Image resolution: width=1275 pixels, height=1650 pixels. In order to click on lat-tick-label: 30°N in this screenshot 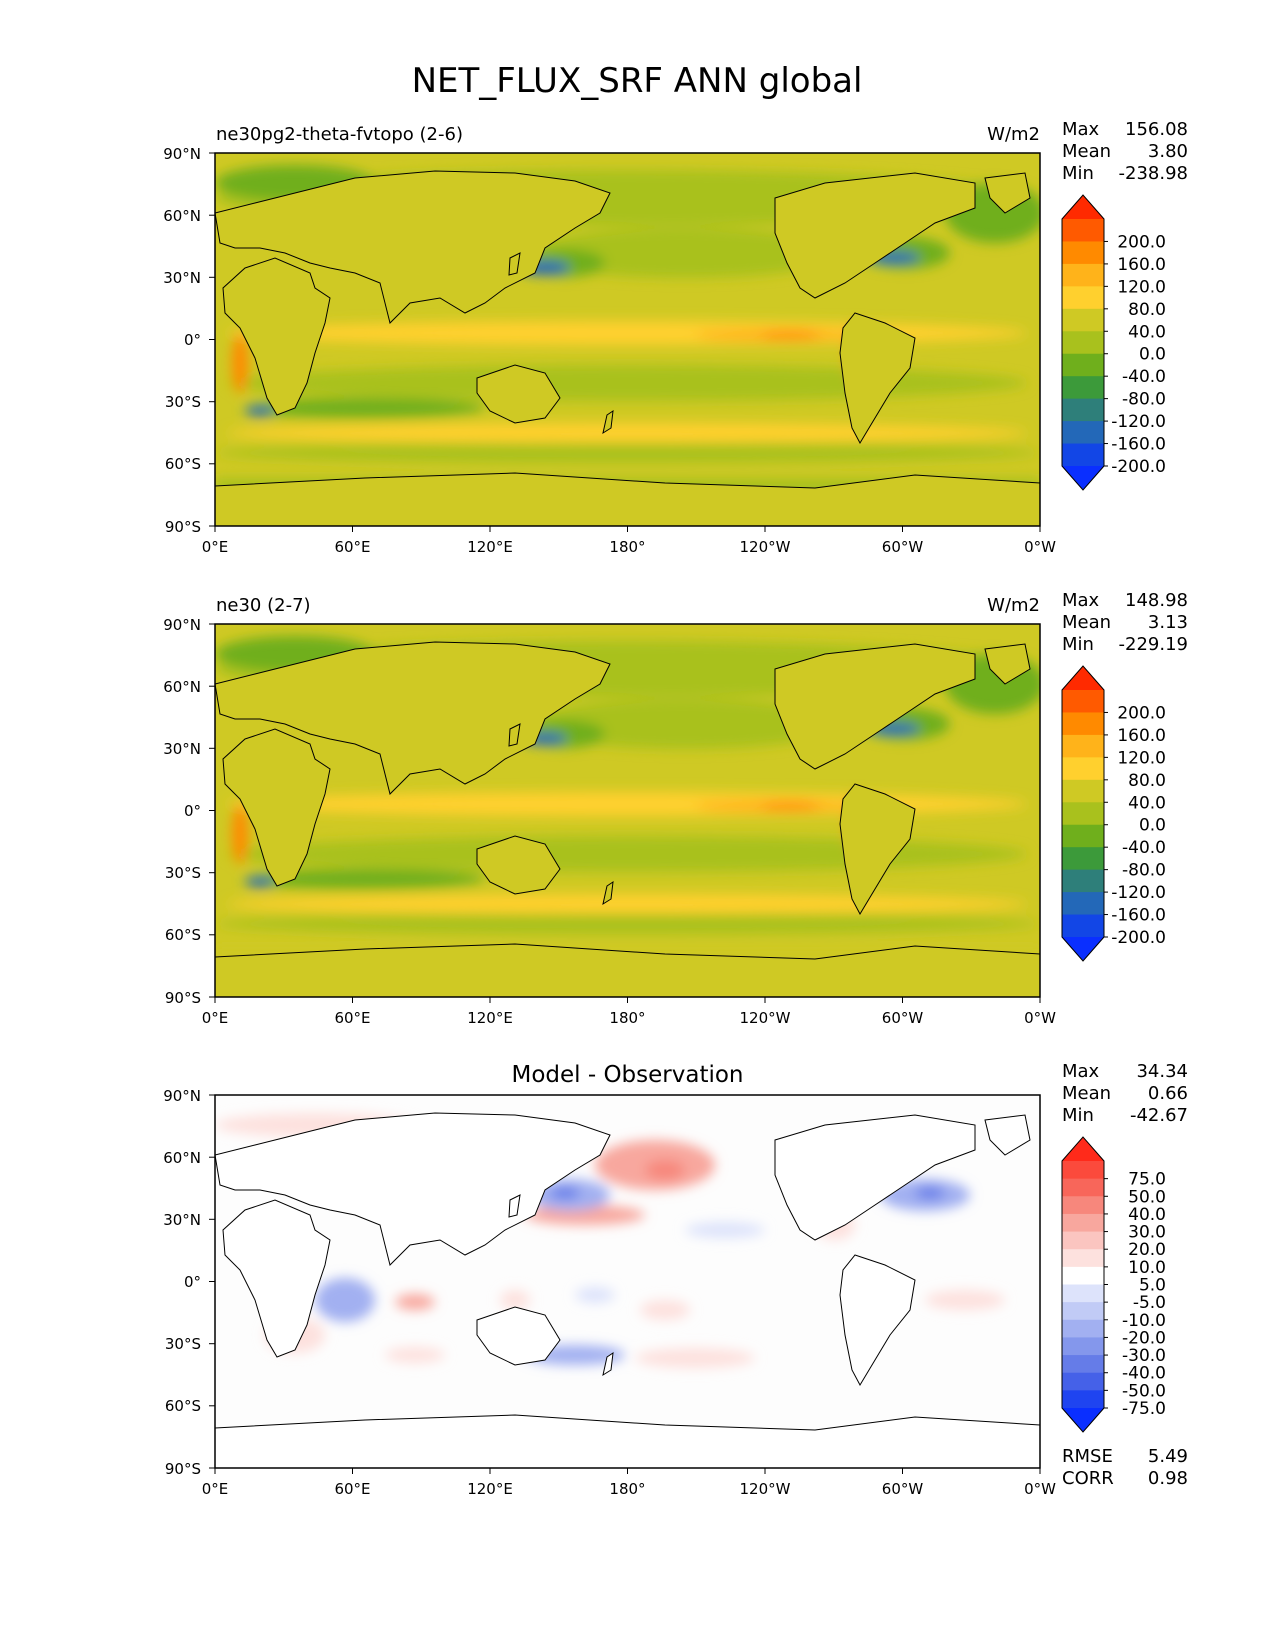, I will do `click(182, 1220)`.